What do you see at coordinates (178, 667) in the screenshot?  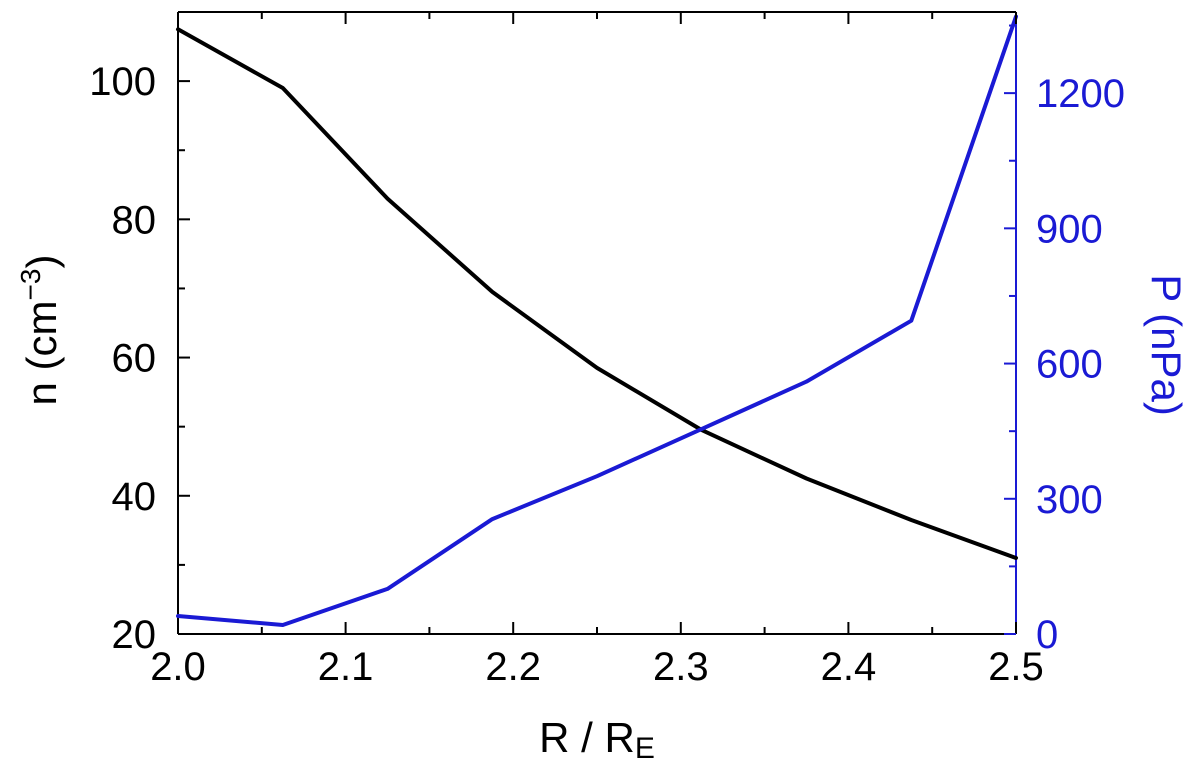 I see `x-tick-label: 2.0` at bounding box center [178, 667].